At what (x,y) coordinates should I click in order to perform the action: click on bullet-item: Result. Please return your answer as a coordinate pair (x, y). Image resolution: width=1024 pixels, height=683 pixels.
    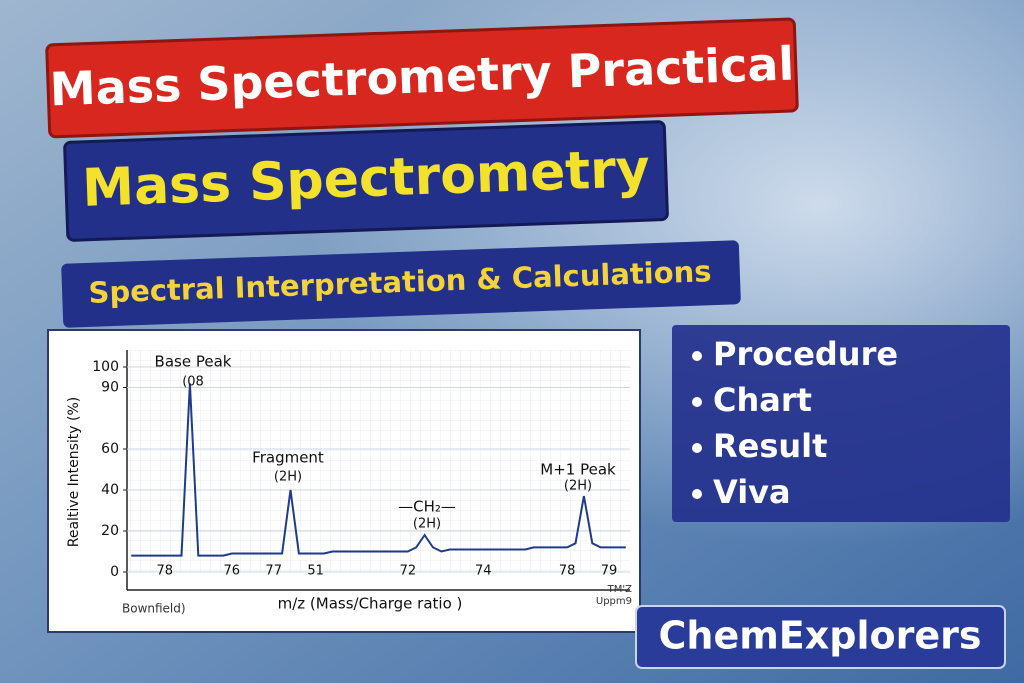
    Looking at the image, I should click on (770, 446).